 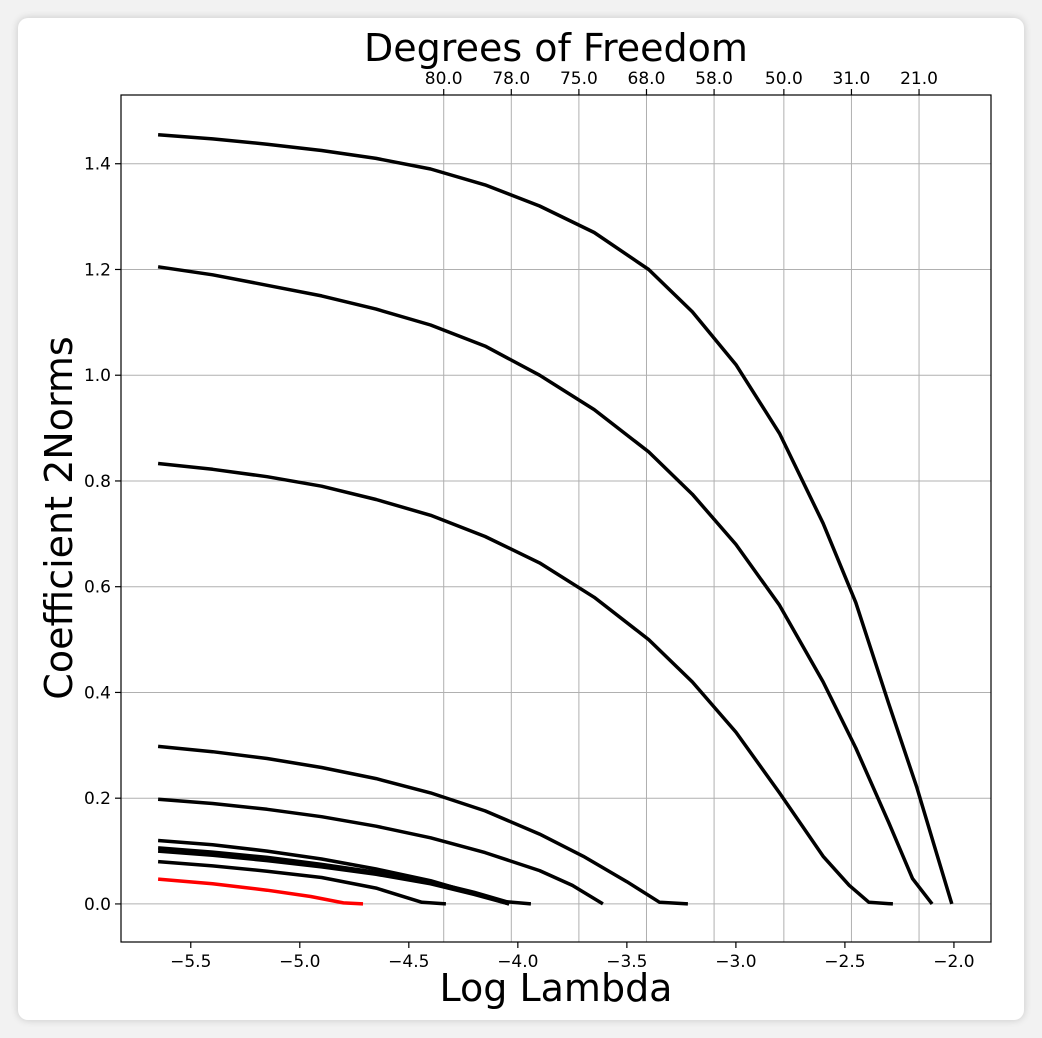 What do you see at coordinates (511, 79) in the screenshot?
I see `top-tick-label: 78.0` at bounding box center [511, 79].